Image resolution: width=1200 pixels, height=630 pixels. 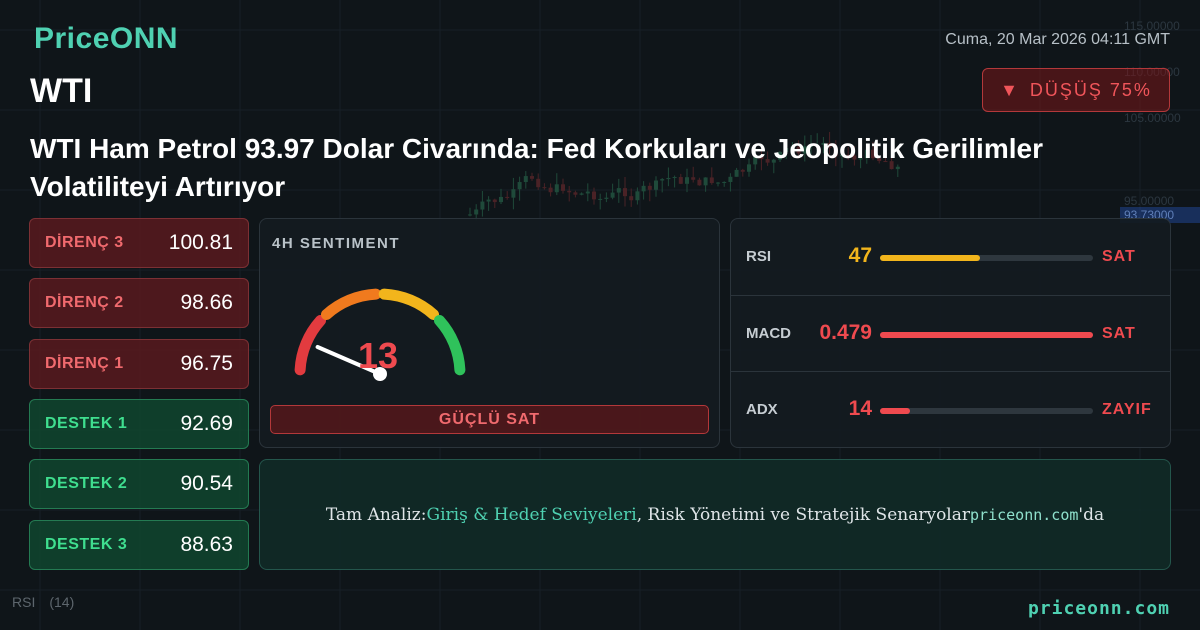 What do you see at coordinates (348, 360) in the screenshot?
I see `gauge-needle` at bounding box center [348, 360].